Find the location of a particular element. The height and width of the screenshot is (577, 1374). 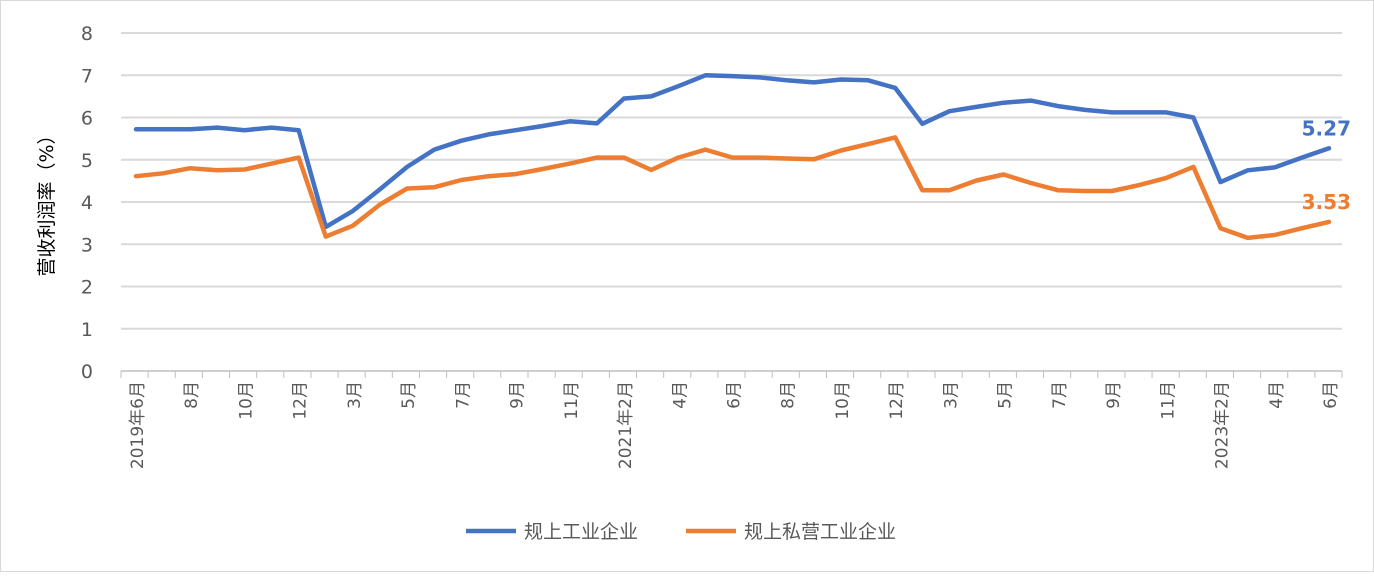

x-tick-label: 2019年6月 is located at coordinates (138, 425).